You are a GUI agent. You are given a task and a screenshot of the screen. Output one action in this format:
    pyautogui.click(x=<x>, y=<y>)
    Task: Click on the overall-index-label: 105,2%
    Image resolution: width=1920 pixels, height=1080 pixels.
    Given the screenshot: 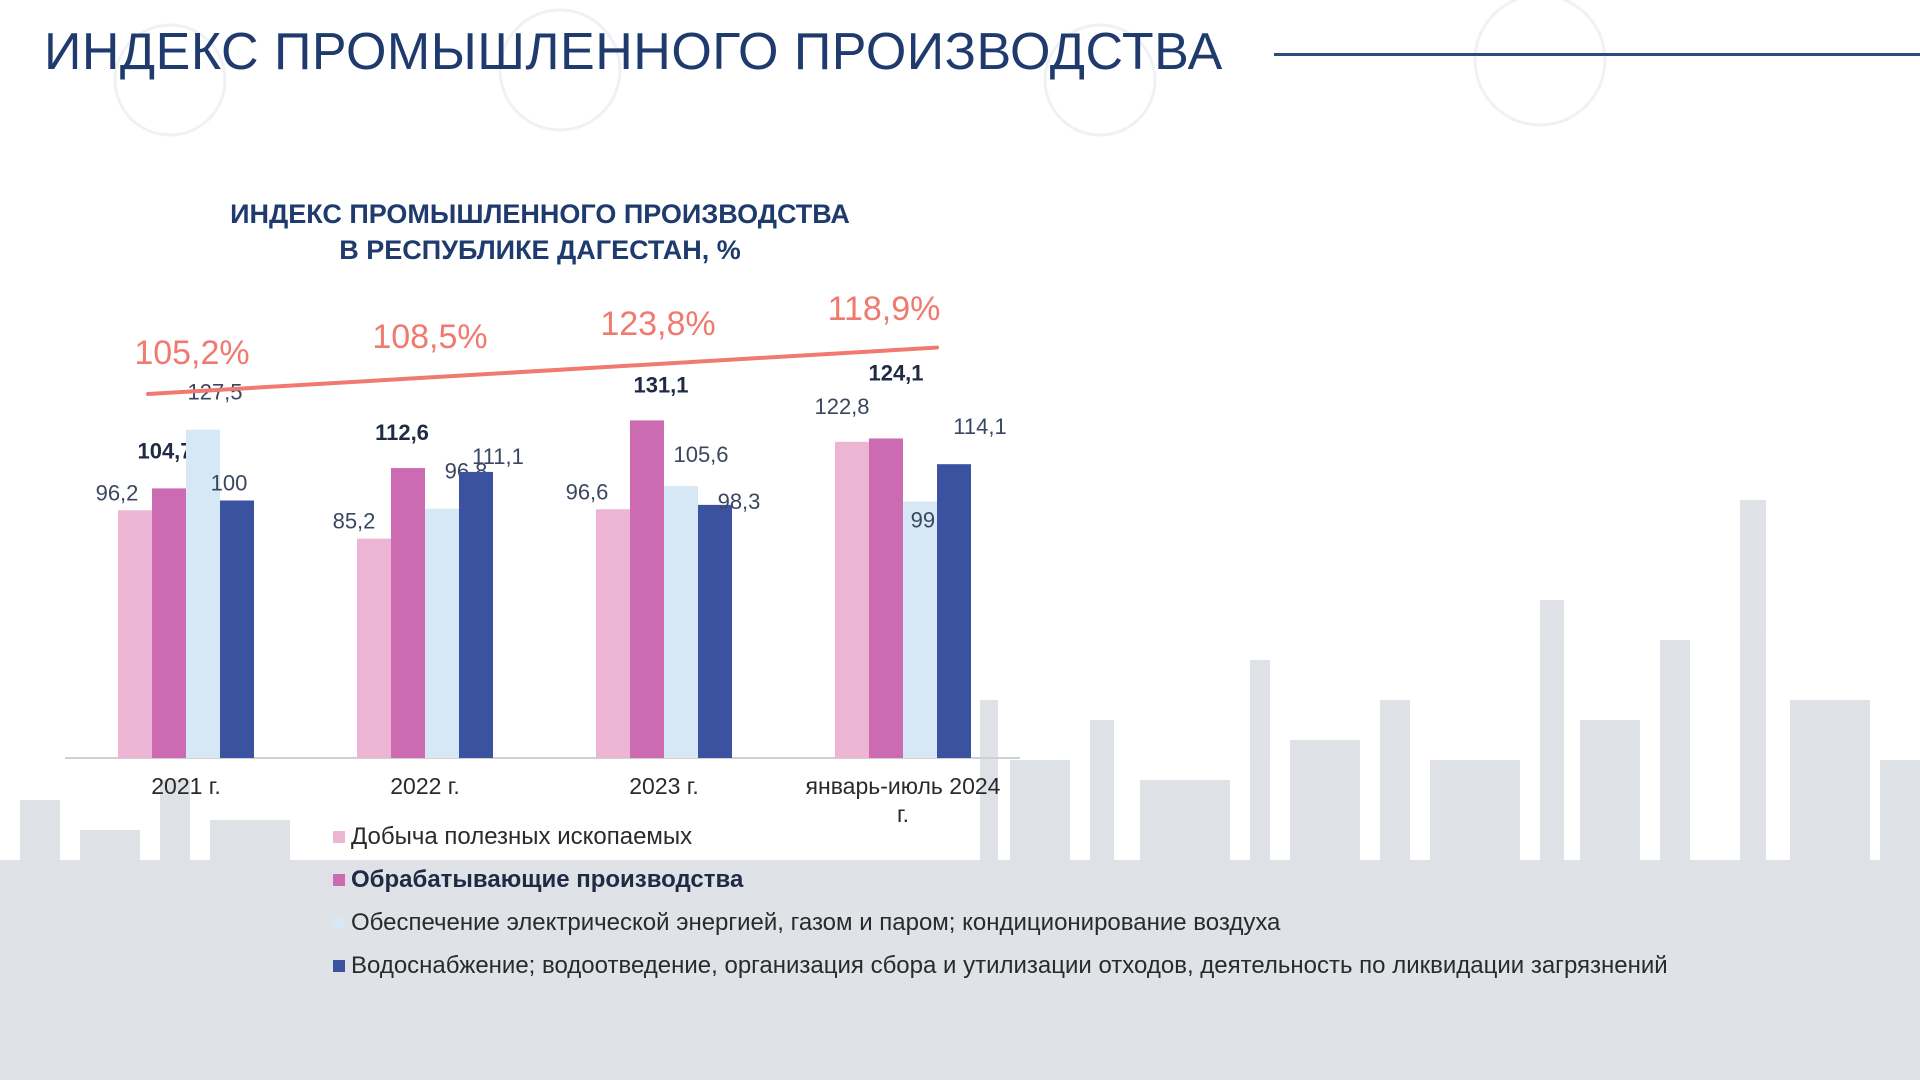 What is the action you would take?
    pyautogui.click(x=191, y=353)
    